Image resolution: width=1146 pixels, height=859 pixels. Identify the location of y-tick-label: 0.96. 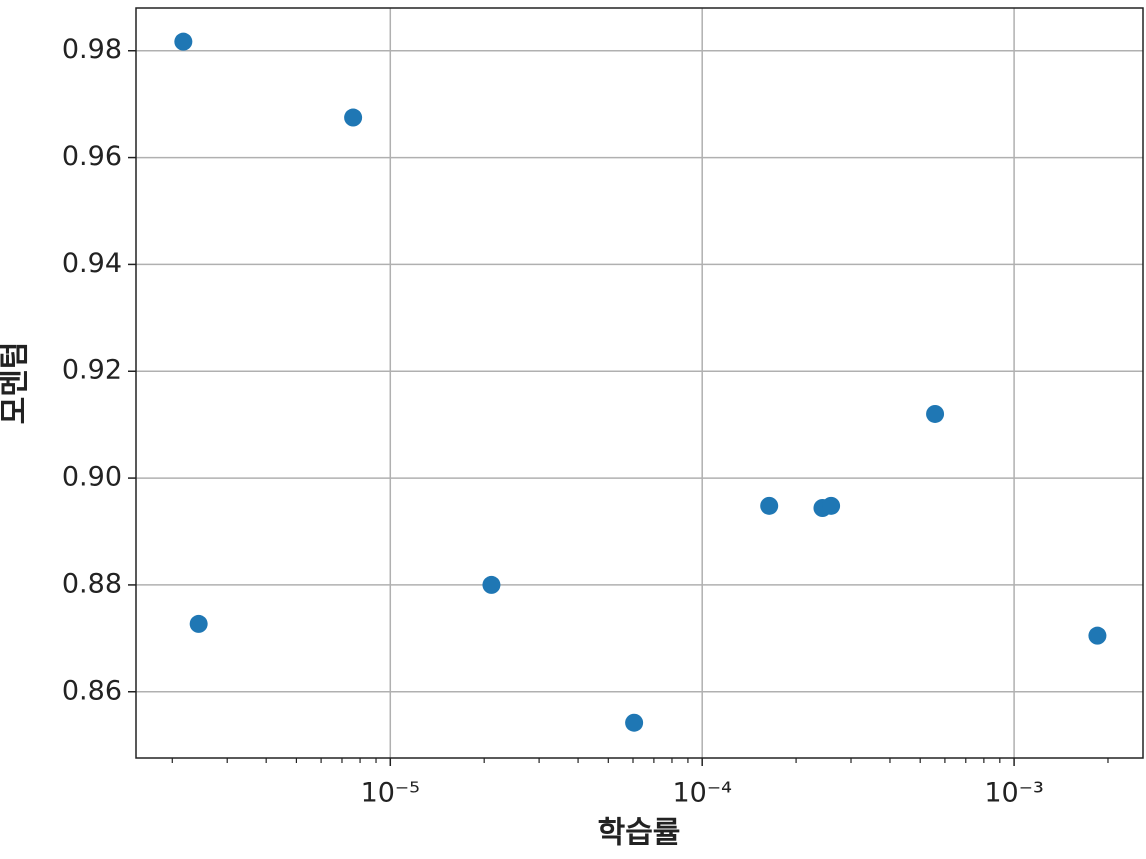
(92, 156).